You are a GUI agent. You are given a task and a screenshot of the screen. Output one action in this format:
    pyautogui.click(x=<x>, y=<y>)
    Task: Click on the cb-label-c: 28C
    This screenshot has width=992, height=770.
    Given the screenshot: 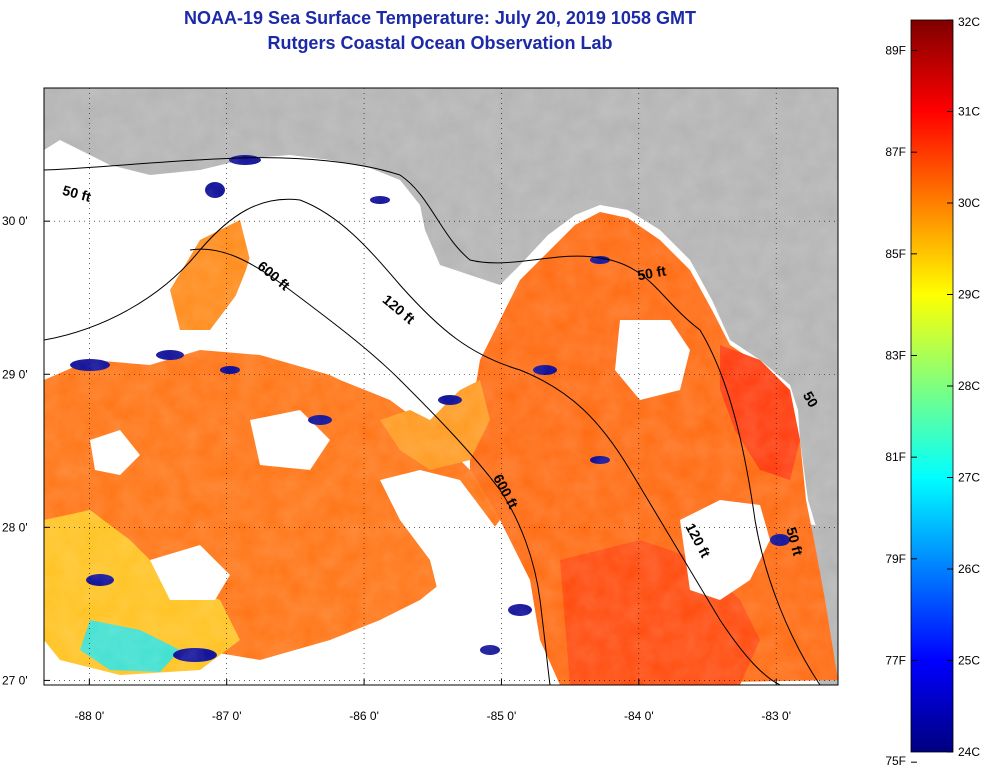 What is the action you would take?
    pyautogui.click(x=969, y=386)
    